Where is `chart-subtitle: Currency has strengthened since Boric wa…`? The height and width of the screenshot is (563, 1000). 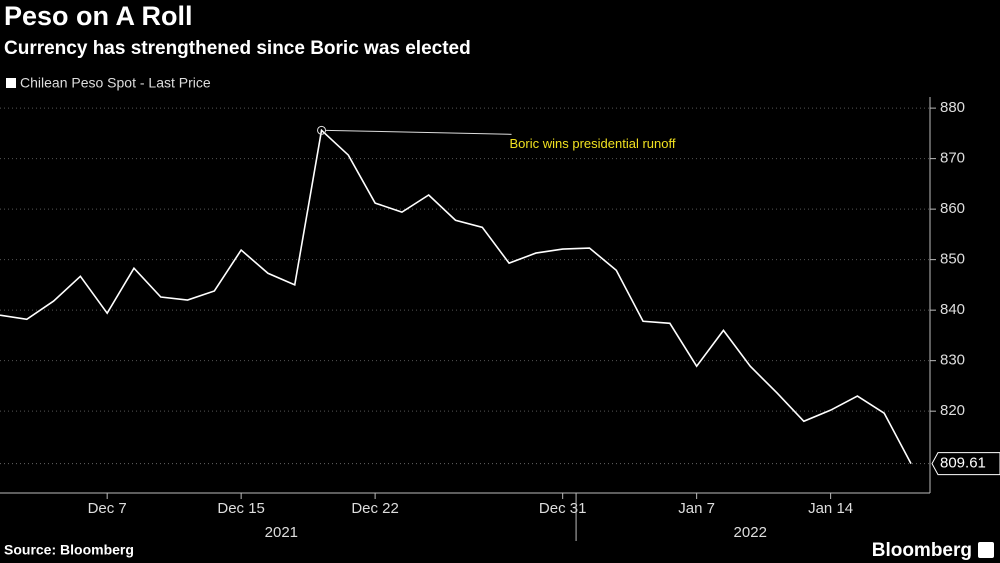 chart-subtitle: Currency has strengthened since Boric wa… is located at coordinates (237, 48).